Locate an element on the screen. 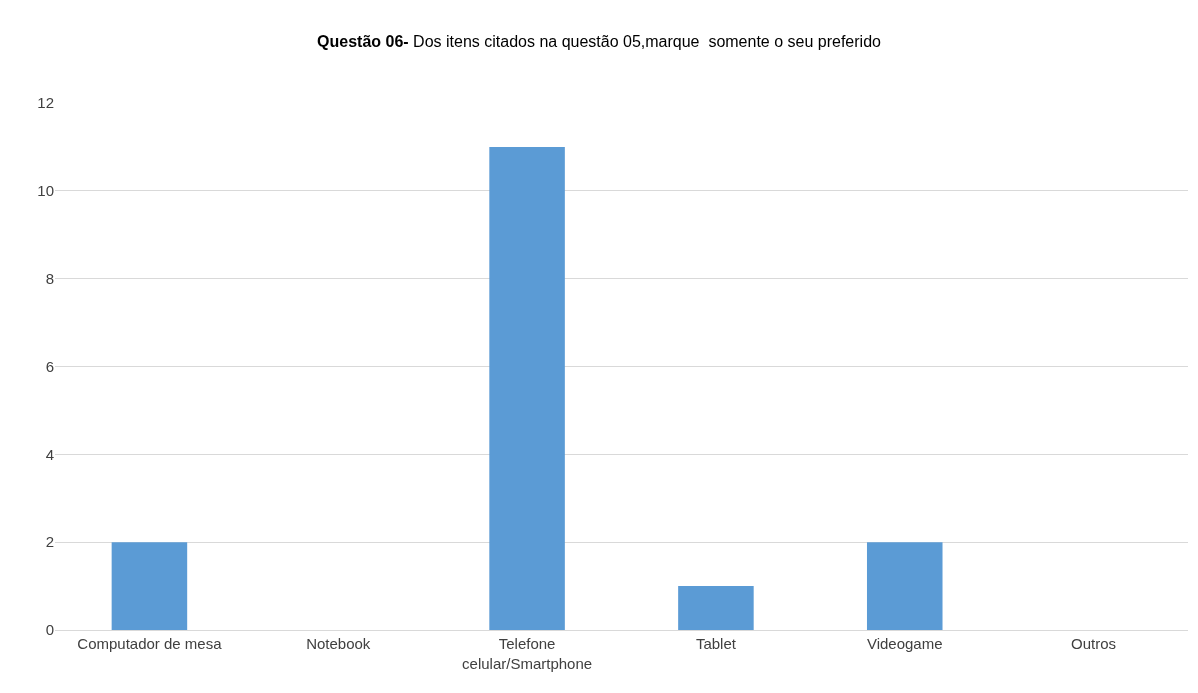 This screenshot has width=1198, height=693. chart-title: Questão 06- Dos itens citados na questão 05,marque somente o seu preferido is located at coordinates (599, 42).